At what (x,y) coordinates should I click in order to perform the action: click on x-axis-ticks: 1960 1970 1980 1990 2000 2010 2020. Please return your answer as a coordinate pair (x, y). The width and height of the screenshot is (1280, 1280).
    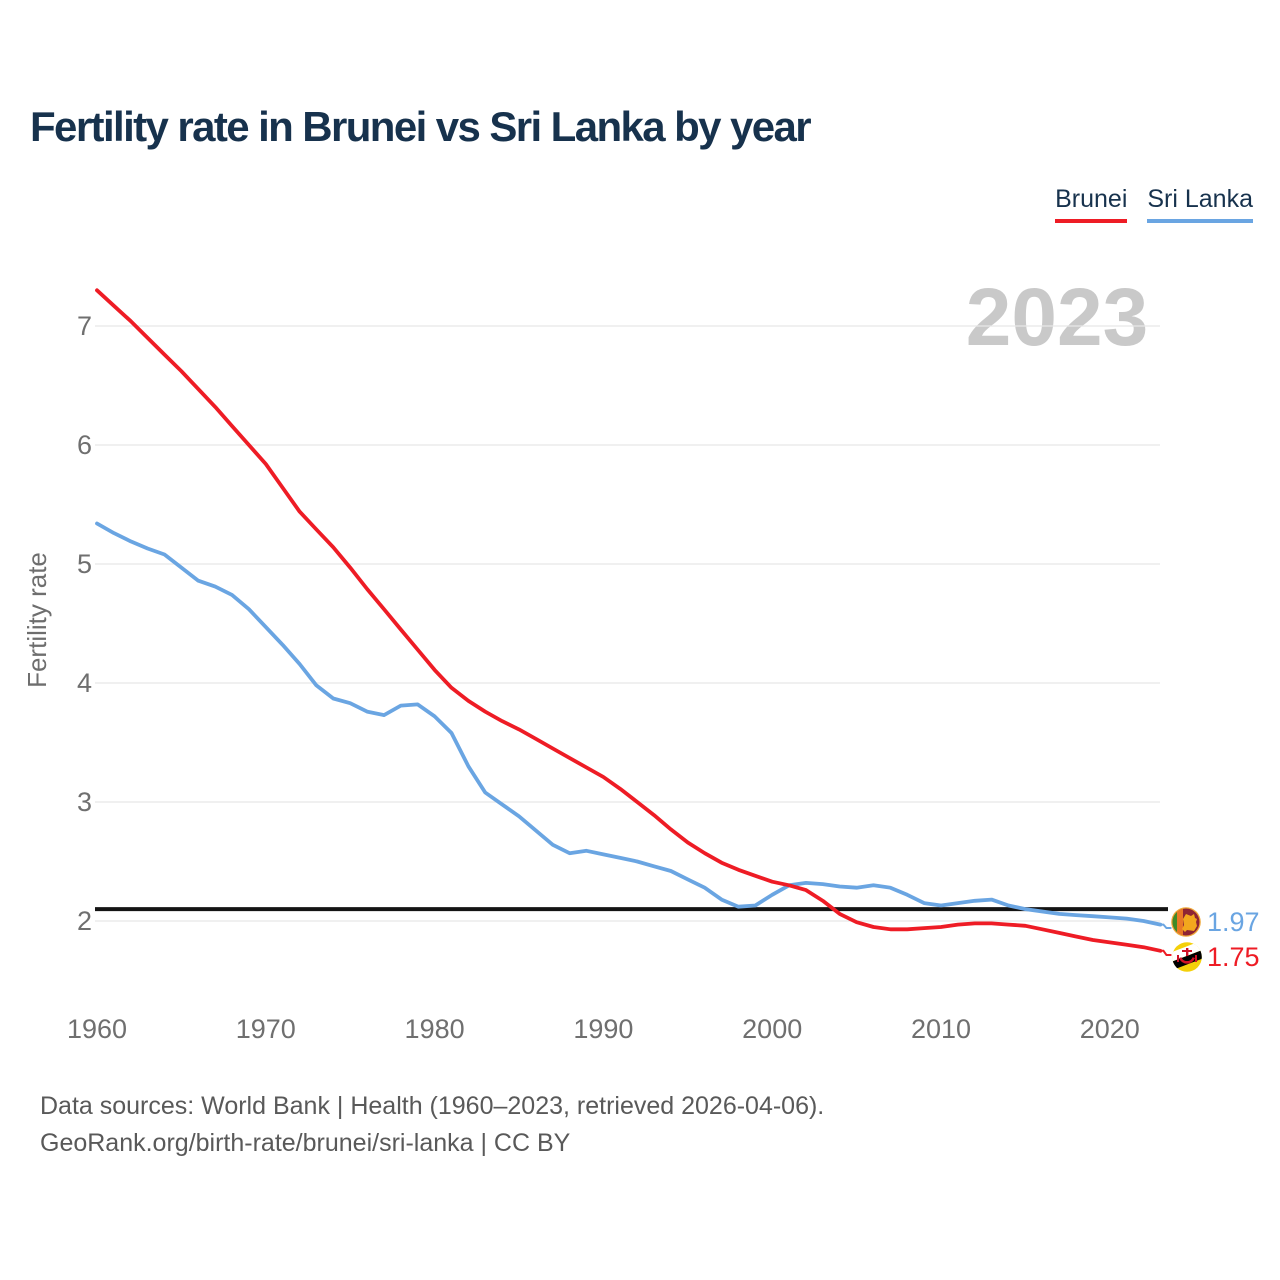
    Looking at the image, I should click on (603, 1029).